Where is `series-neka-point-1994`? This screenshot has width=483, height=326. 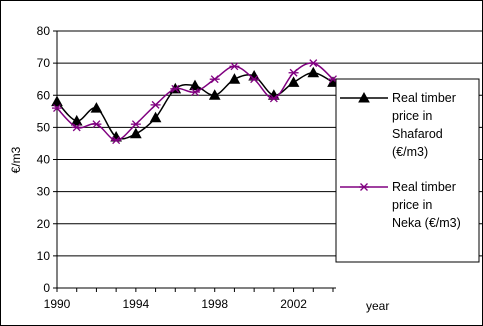
series-neka-point-1994 is located at coordinates (135, 124).